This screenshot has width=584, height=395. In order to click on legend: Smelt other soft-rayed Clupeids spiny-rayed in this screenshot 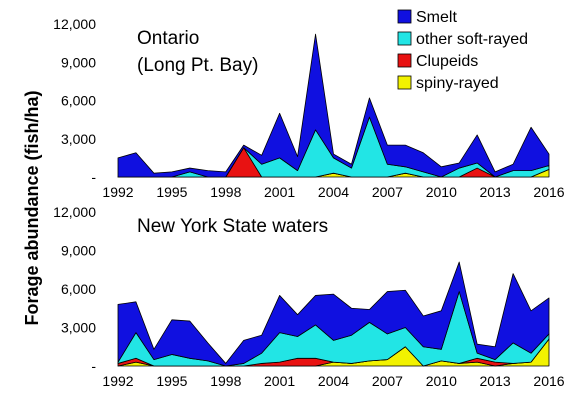, I will do `click(462, 50)`.